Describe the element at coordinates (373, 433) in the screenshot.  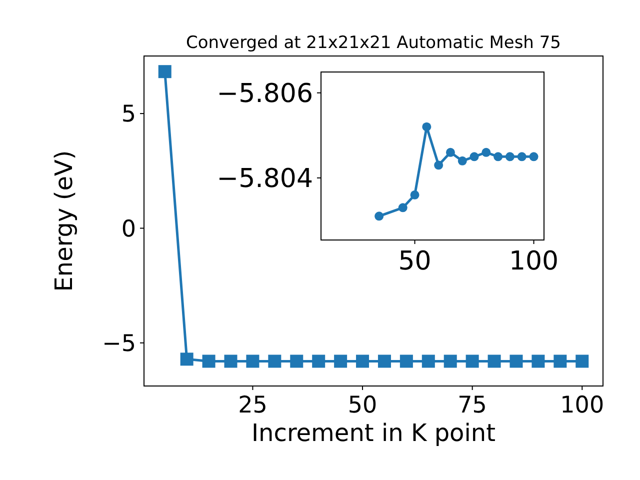
I see `x-axis-title: Increment in K point` at that location.